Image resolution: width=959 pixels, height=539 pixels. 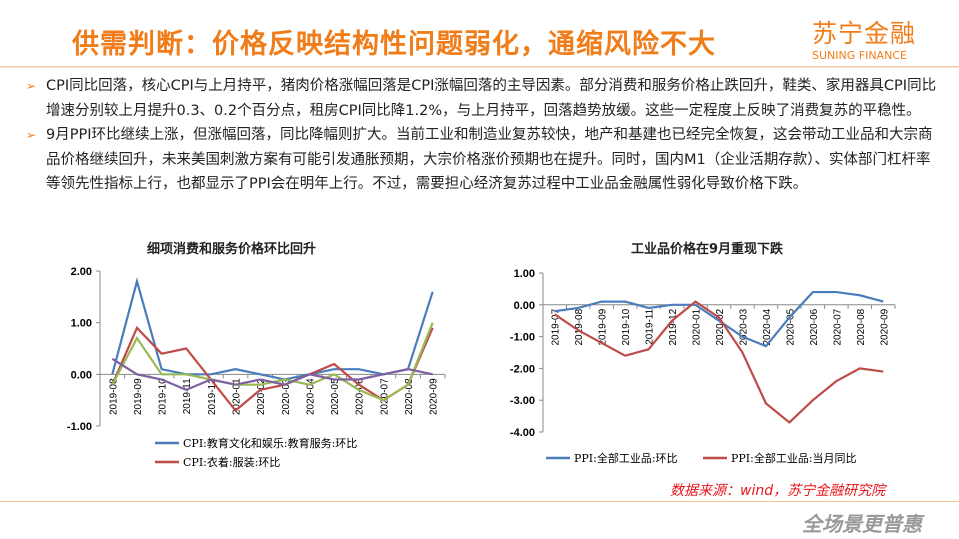 What do you see at coordinates (778, 491) in the screenshot?
I see `data-source: 数据来源：wind，苏宁金融研究院` at bounding box center [778, 491].